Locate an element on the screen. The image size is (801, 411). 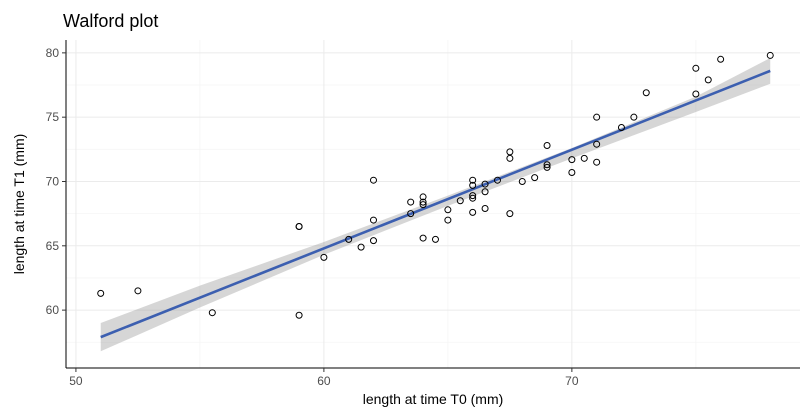
x-tick-label: 50 is located at coordinates (76, 381).